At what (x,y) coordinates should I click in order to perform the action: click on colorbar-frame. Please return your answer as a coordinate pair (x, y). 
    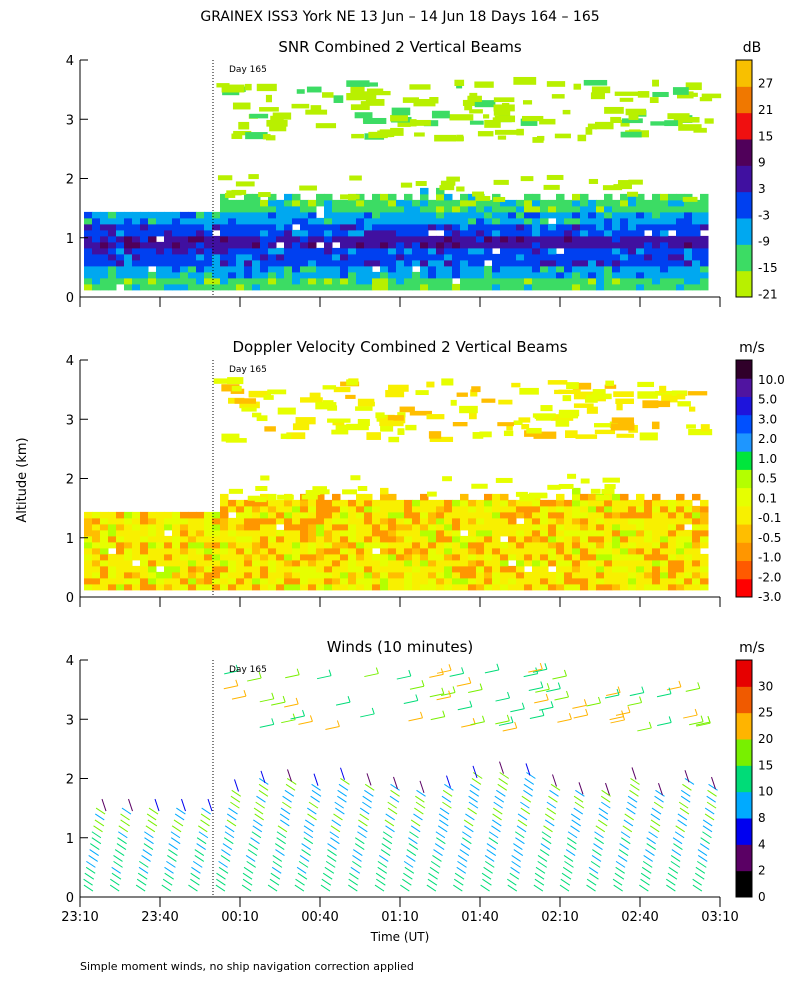
    Looking at the image, I should click on (744, 178).